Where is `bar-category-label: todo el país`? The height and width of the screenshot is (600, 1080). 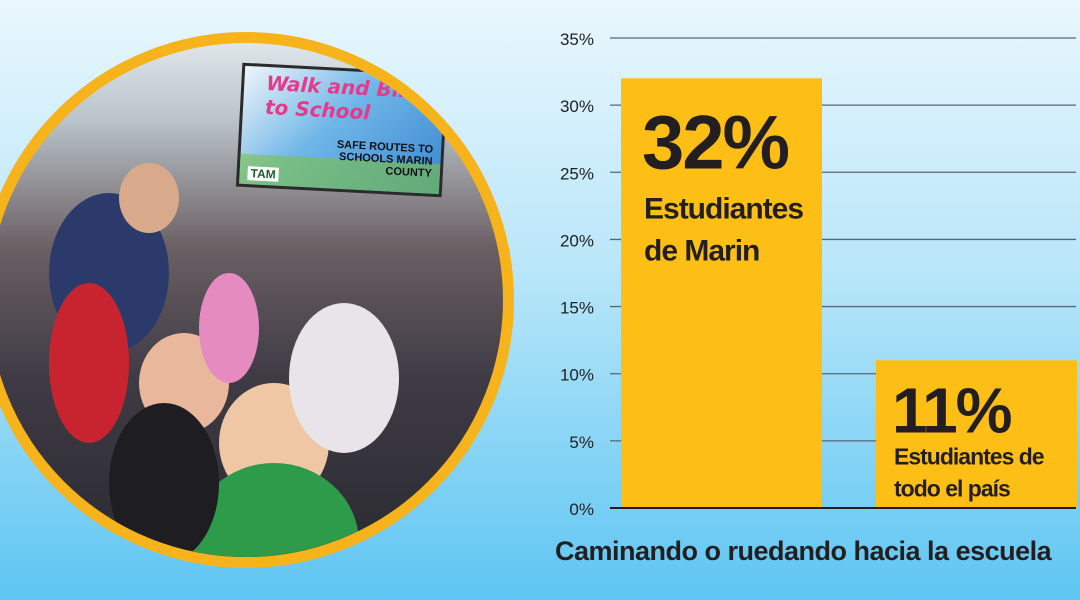
bar-category-label: todo el país is located at coordinates (952, 488).